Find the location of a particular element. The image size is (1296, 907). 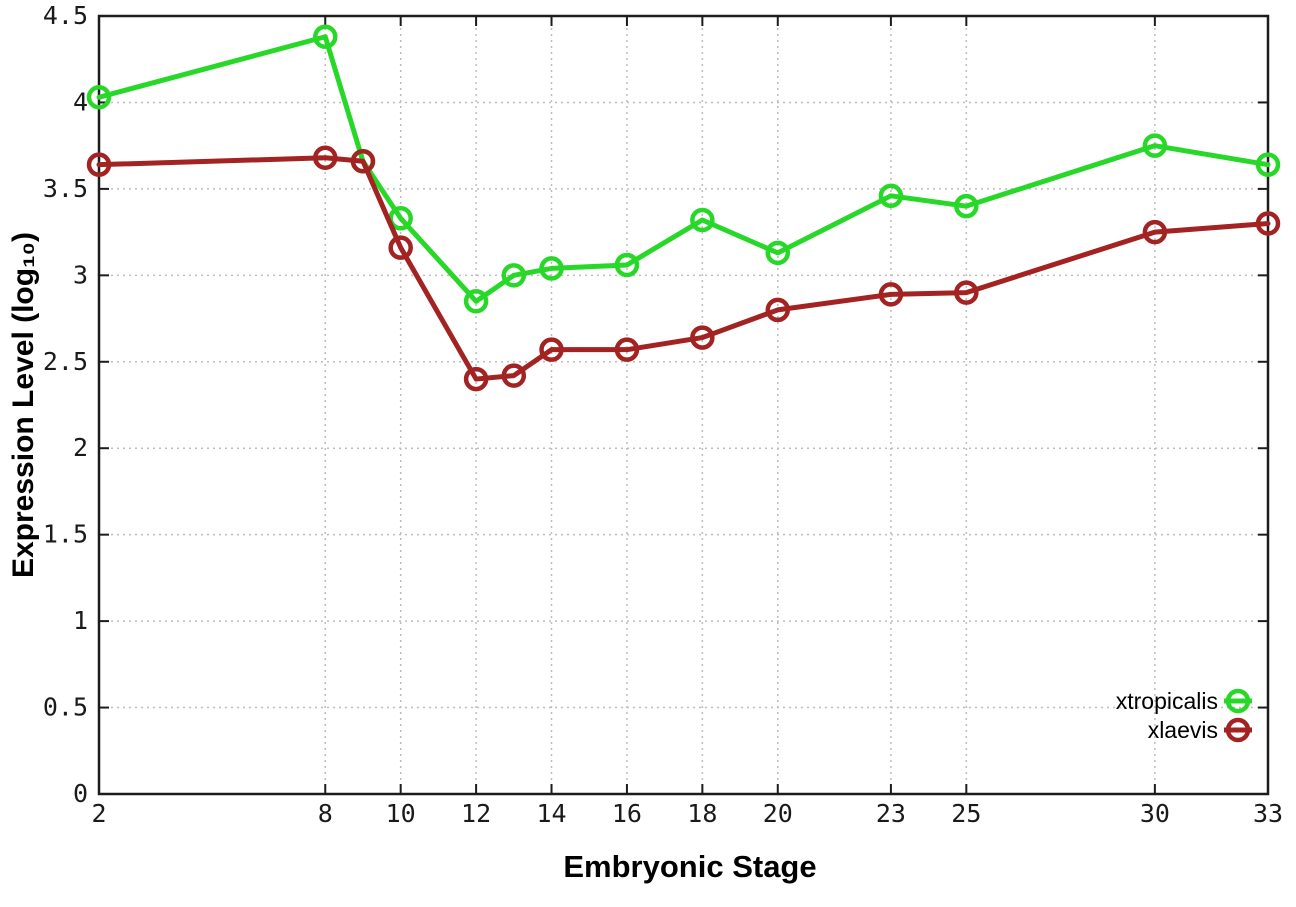

y-tick-label: 0 is located at coordinates (80, 793).